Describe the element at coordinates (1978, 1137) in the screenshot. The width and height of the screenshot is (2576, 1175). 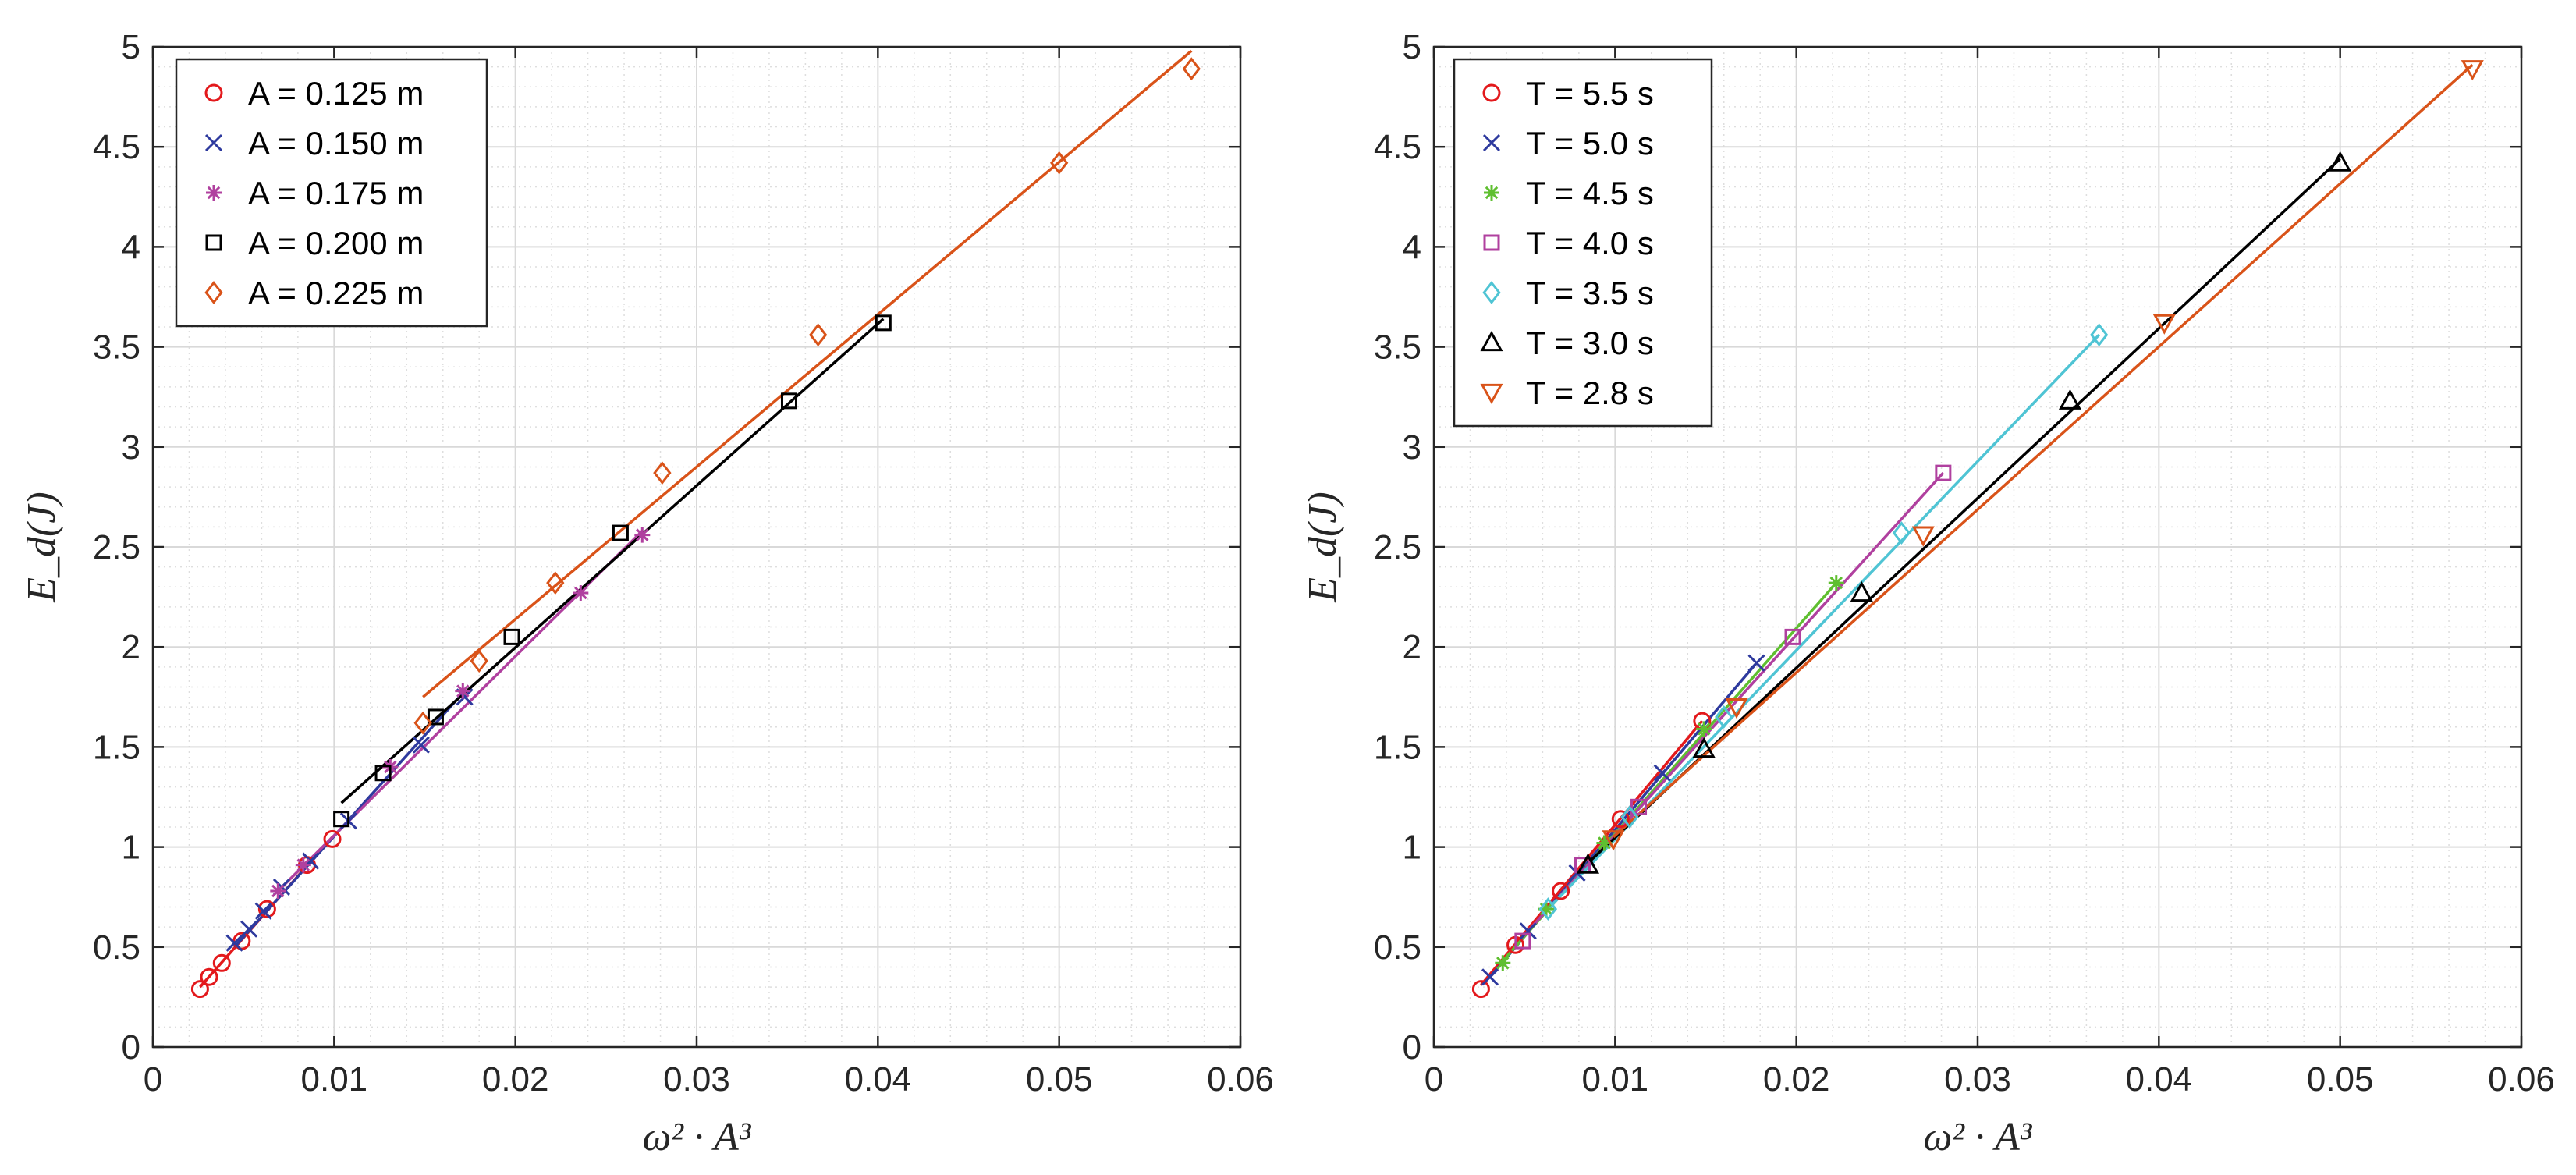
I see `right-x-axis-label: ω² · A³` at that location.